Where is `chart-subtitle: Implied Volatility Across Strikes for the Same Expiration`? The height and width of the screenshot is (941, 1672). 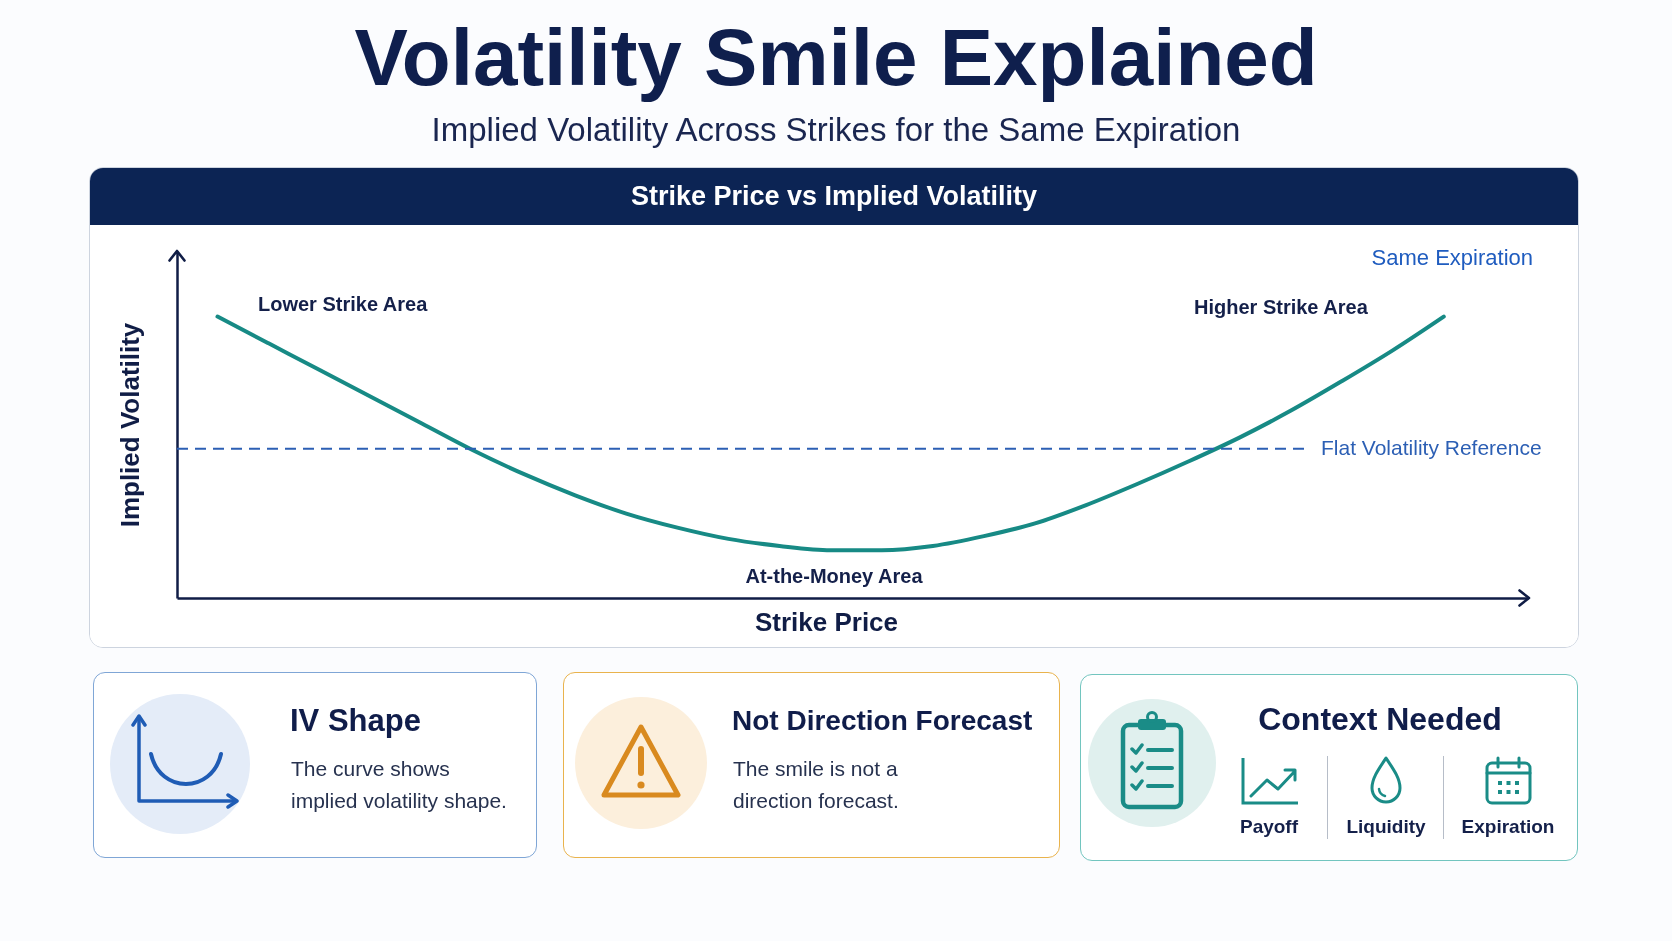
chart-subtitle: Implied Volatility Across Strikes for the Same Expiration is located at coordinates (836, 130).